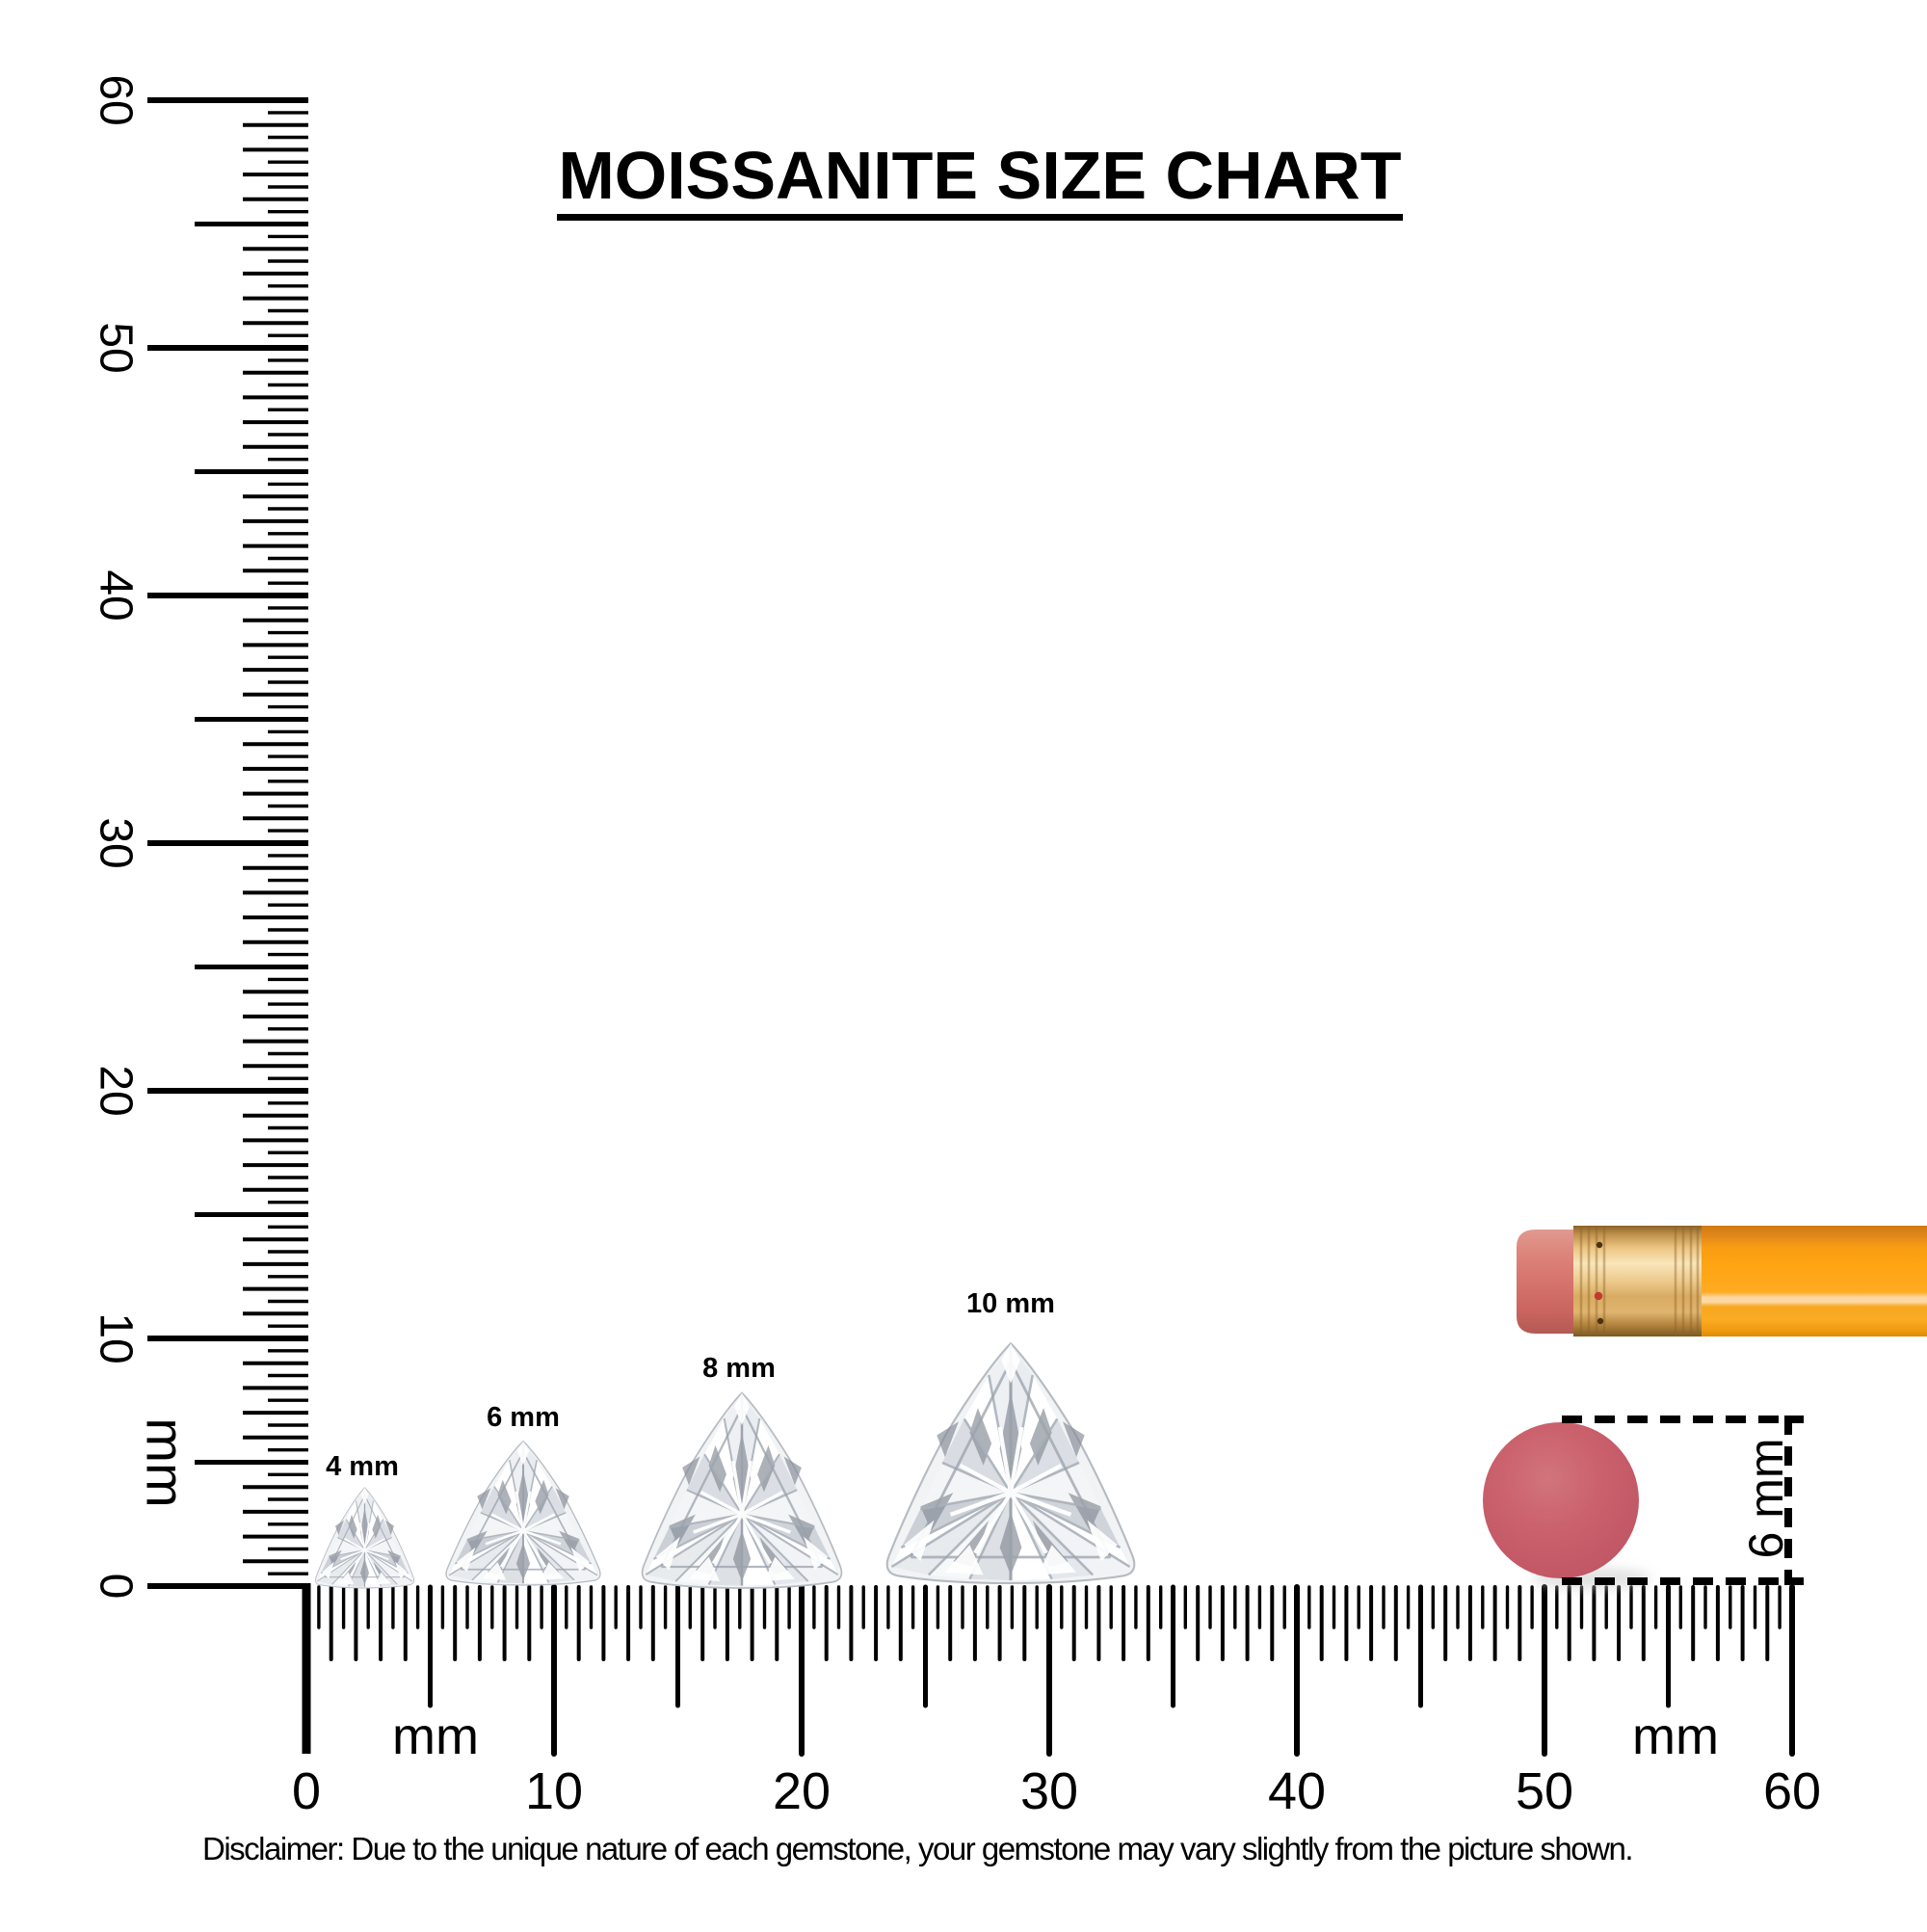 The image size is (1927, 1932). Describe the element at coordinates (1010, 1303) in the screenshot. I see `svg-text: 10 mm` at that location.